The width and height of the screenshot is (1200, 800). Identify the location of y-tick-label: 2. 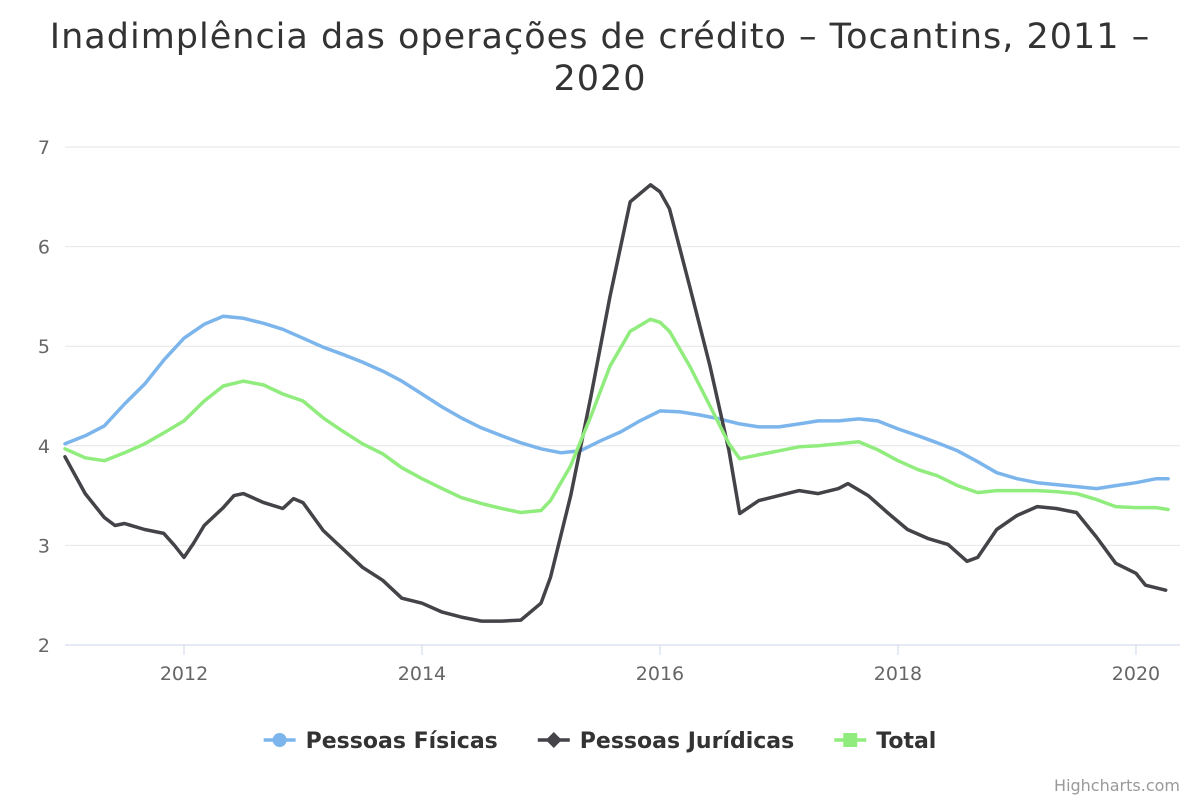
(44, 646).